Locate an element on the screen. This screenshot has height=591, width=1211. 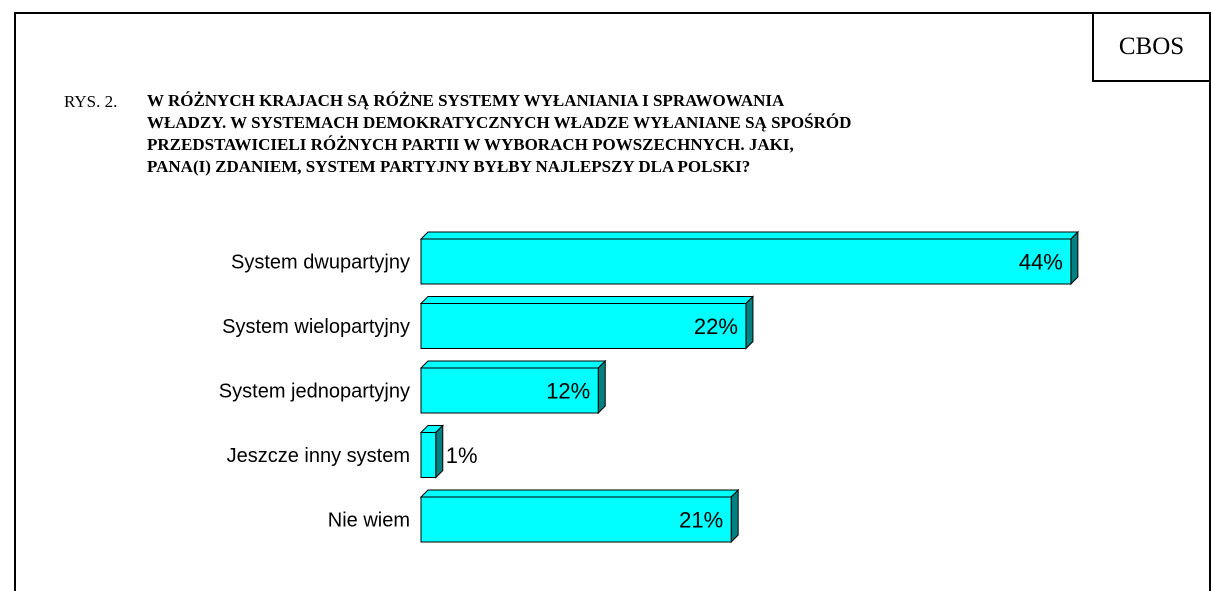
figure-label: RYS. 2. is located at coordinates (91, 101).